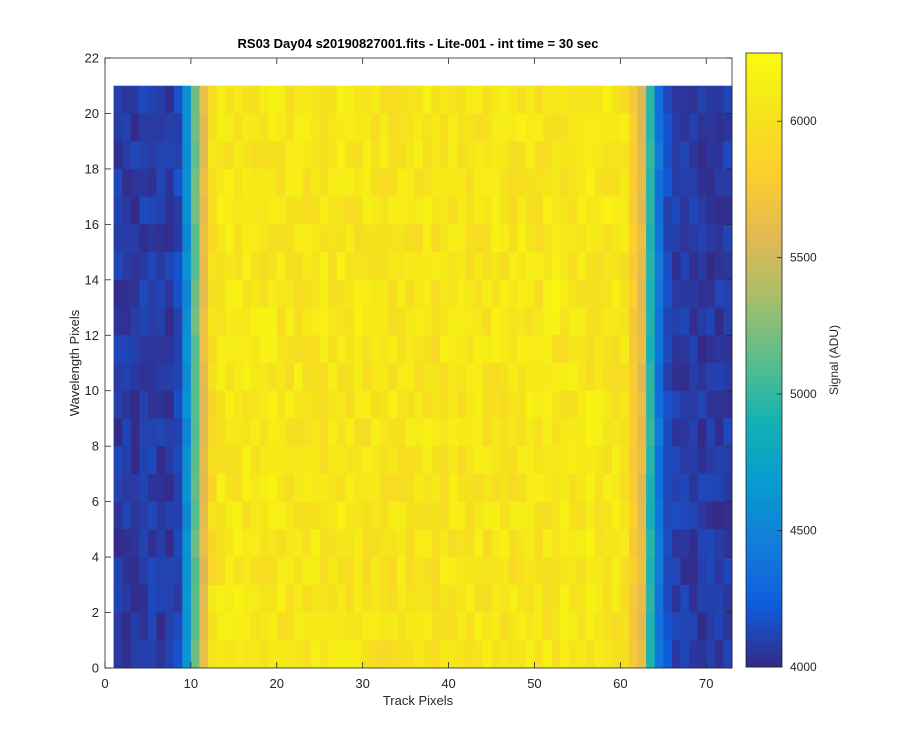 The image size is (900, 750). Describe the element at coordinates (92, 113) in the screenshot. I see `y-tick-label: 20` at that location.